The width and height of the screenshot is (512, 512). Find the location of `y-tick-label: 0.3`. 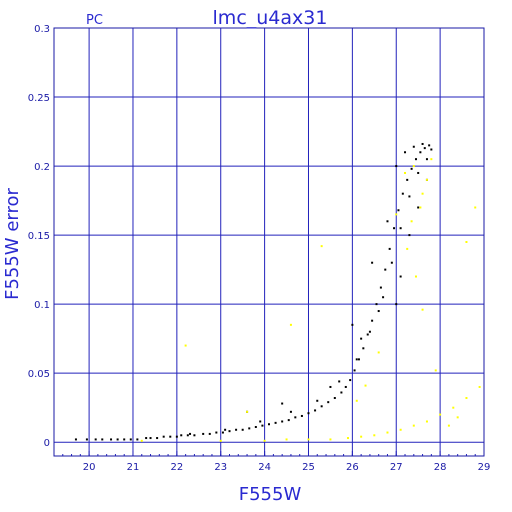

y-tick-label: 0.3 is located at coordinates (42, 29).